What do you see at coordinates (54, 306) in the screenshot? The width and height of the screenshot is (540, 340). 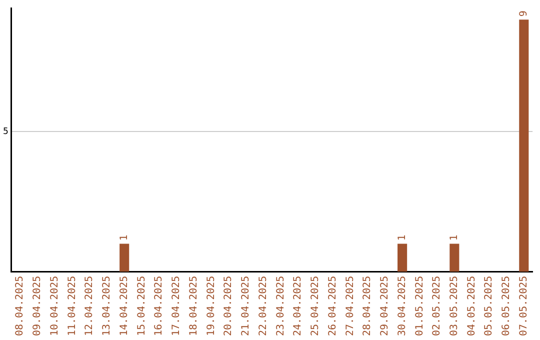 I see `x-tick-label: 10.04.2025` at bounding box center [54, 306].